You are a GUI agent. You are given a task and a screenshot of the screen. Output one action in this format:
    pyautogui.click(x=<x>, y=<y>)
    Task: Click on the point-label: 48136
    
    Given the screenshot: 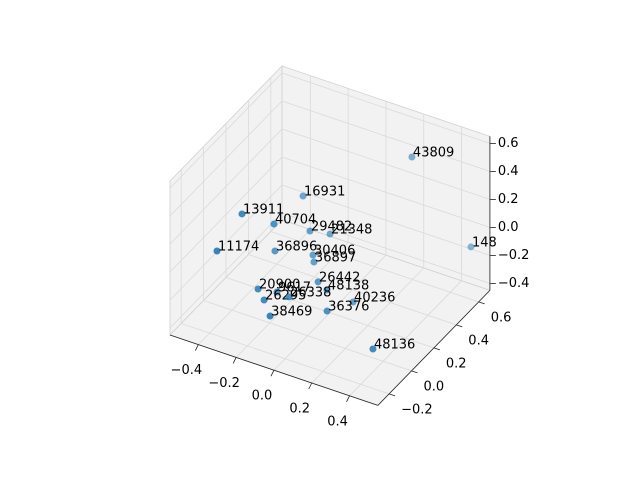 What is the action you would take?
    pyautogui.click(x=394, y=345)
    